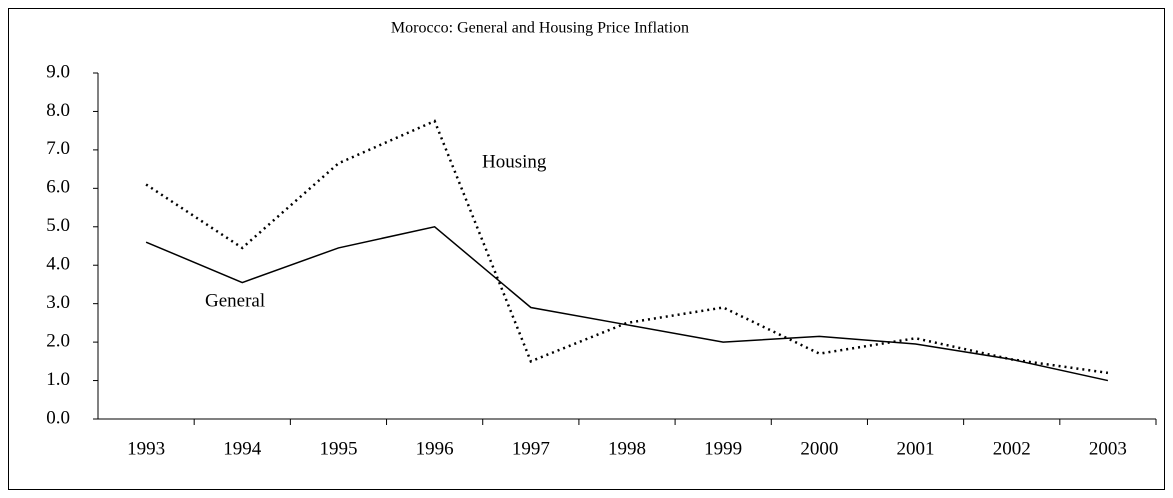 The height and width of the screenshot is (498, 1173). Describe the element at coordinates (242, 448) in the screenshot. I see `x-tick-label: 1994` at that location.